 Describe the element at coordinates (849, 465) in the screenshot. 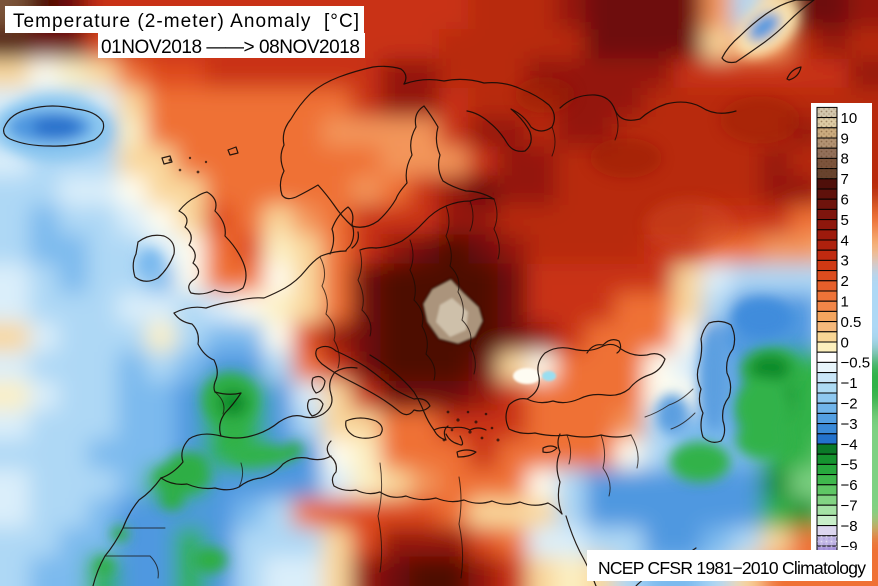

I see `svg-text: −5` at that location.